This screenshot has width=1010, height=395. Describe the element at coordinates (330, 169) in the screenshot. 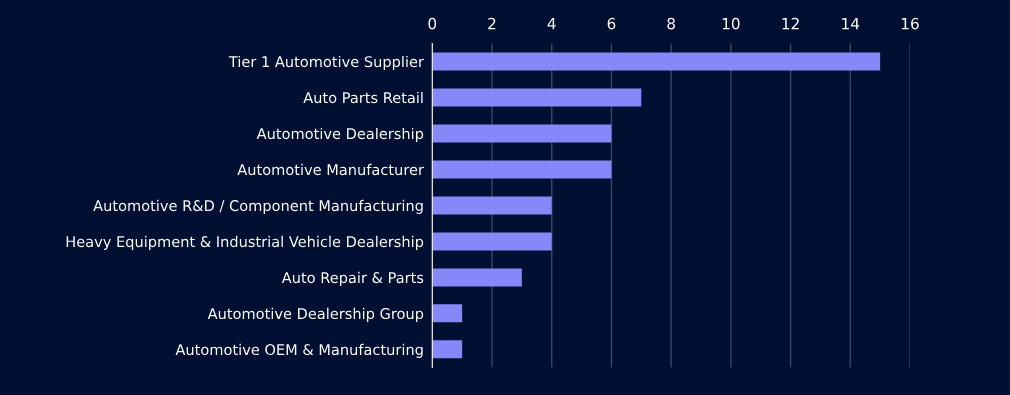

I see `y-tick-label: Automotive Manufacturer` at that location.